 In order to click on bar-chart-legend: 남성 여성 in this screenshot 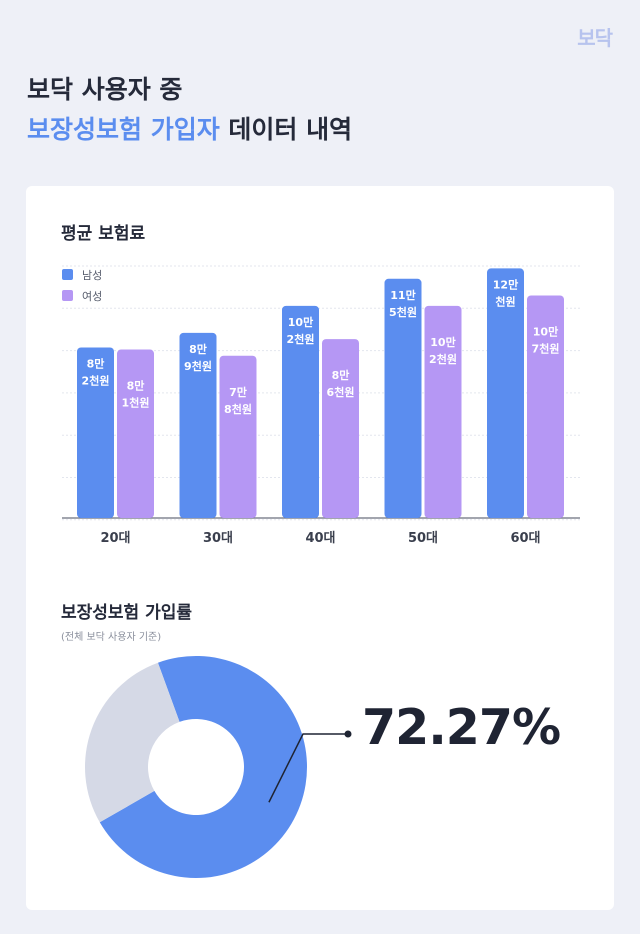, I will do `click(82, 285)`.